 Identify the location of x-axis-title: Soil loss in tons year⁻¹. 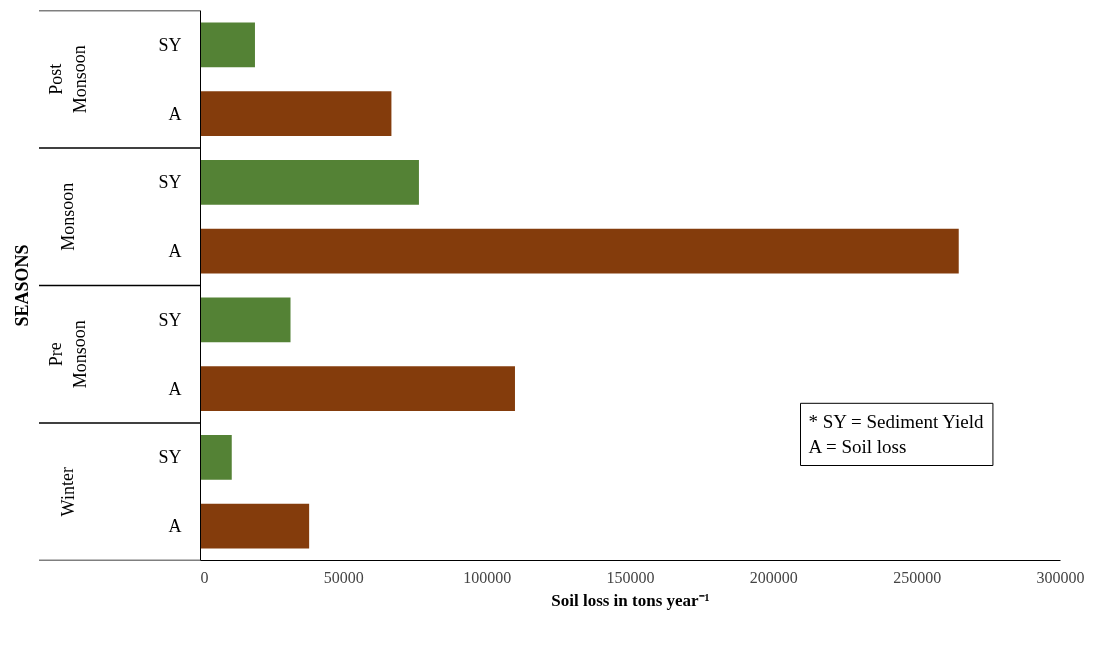
(630, 600).